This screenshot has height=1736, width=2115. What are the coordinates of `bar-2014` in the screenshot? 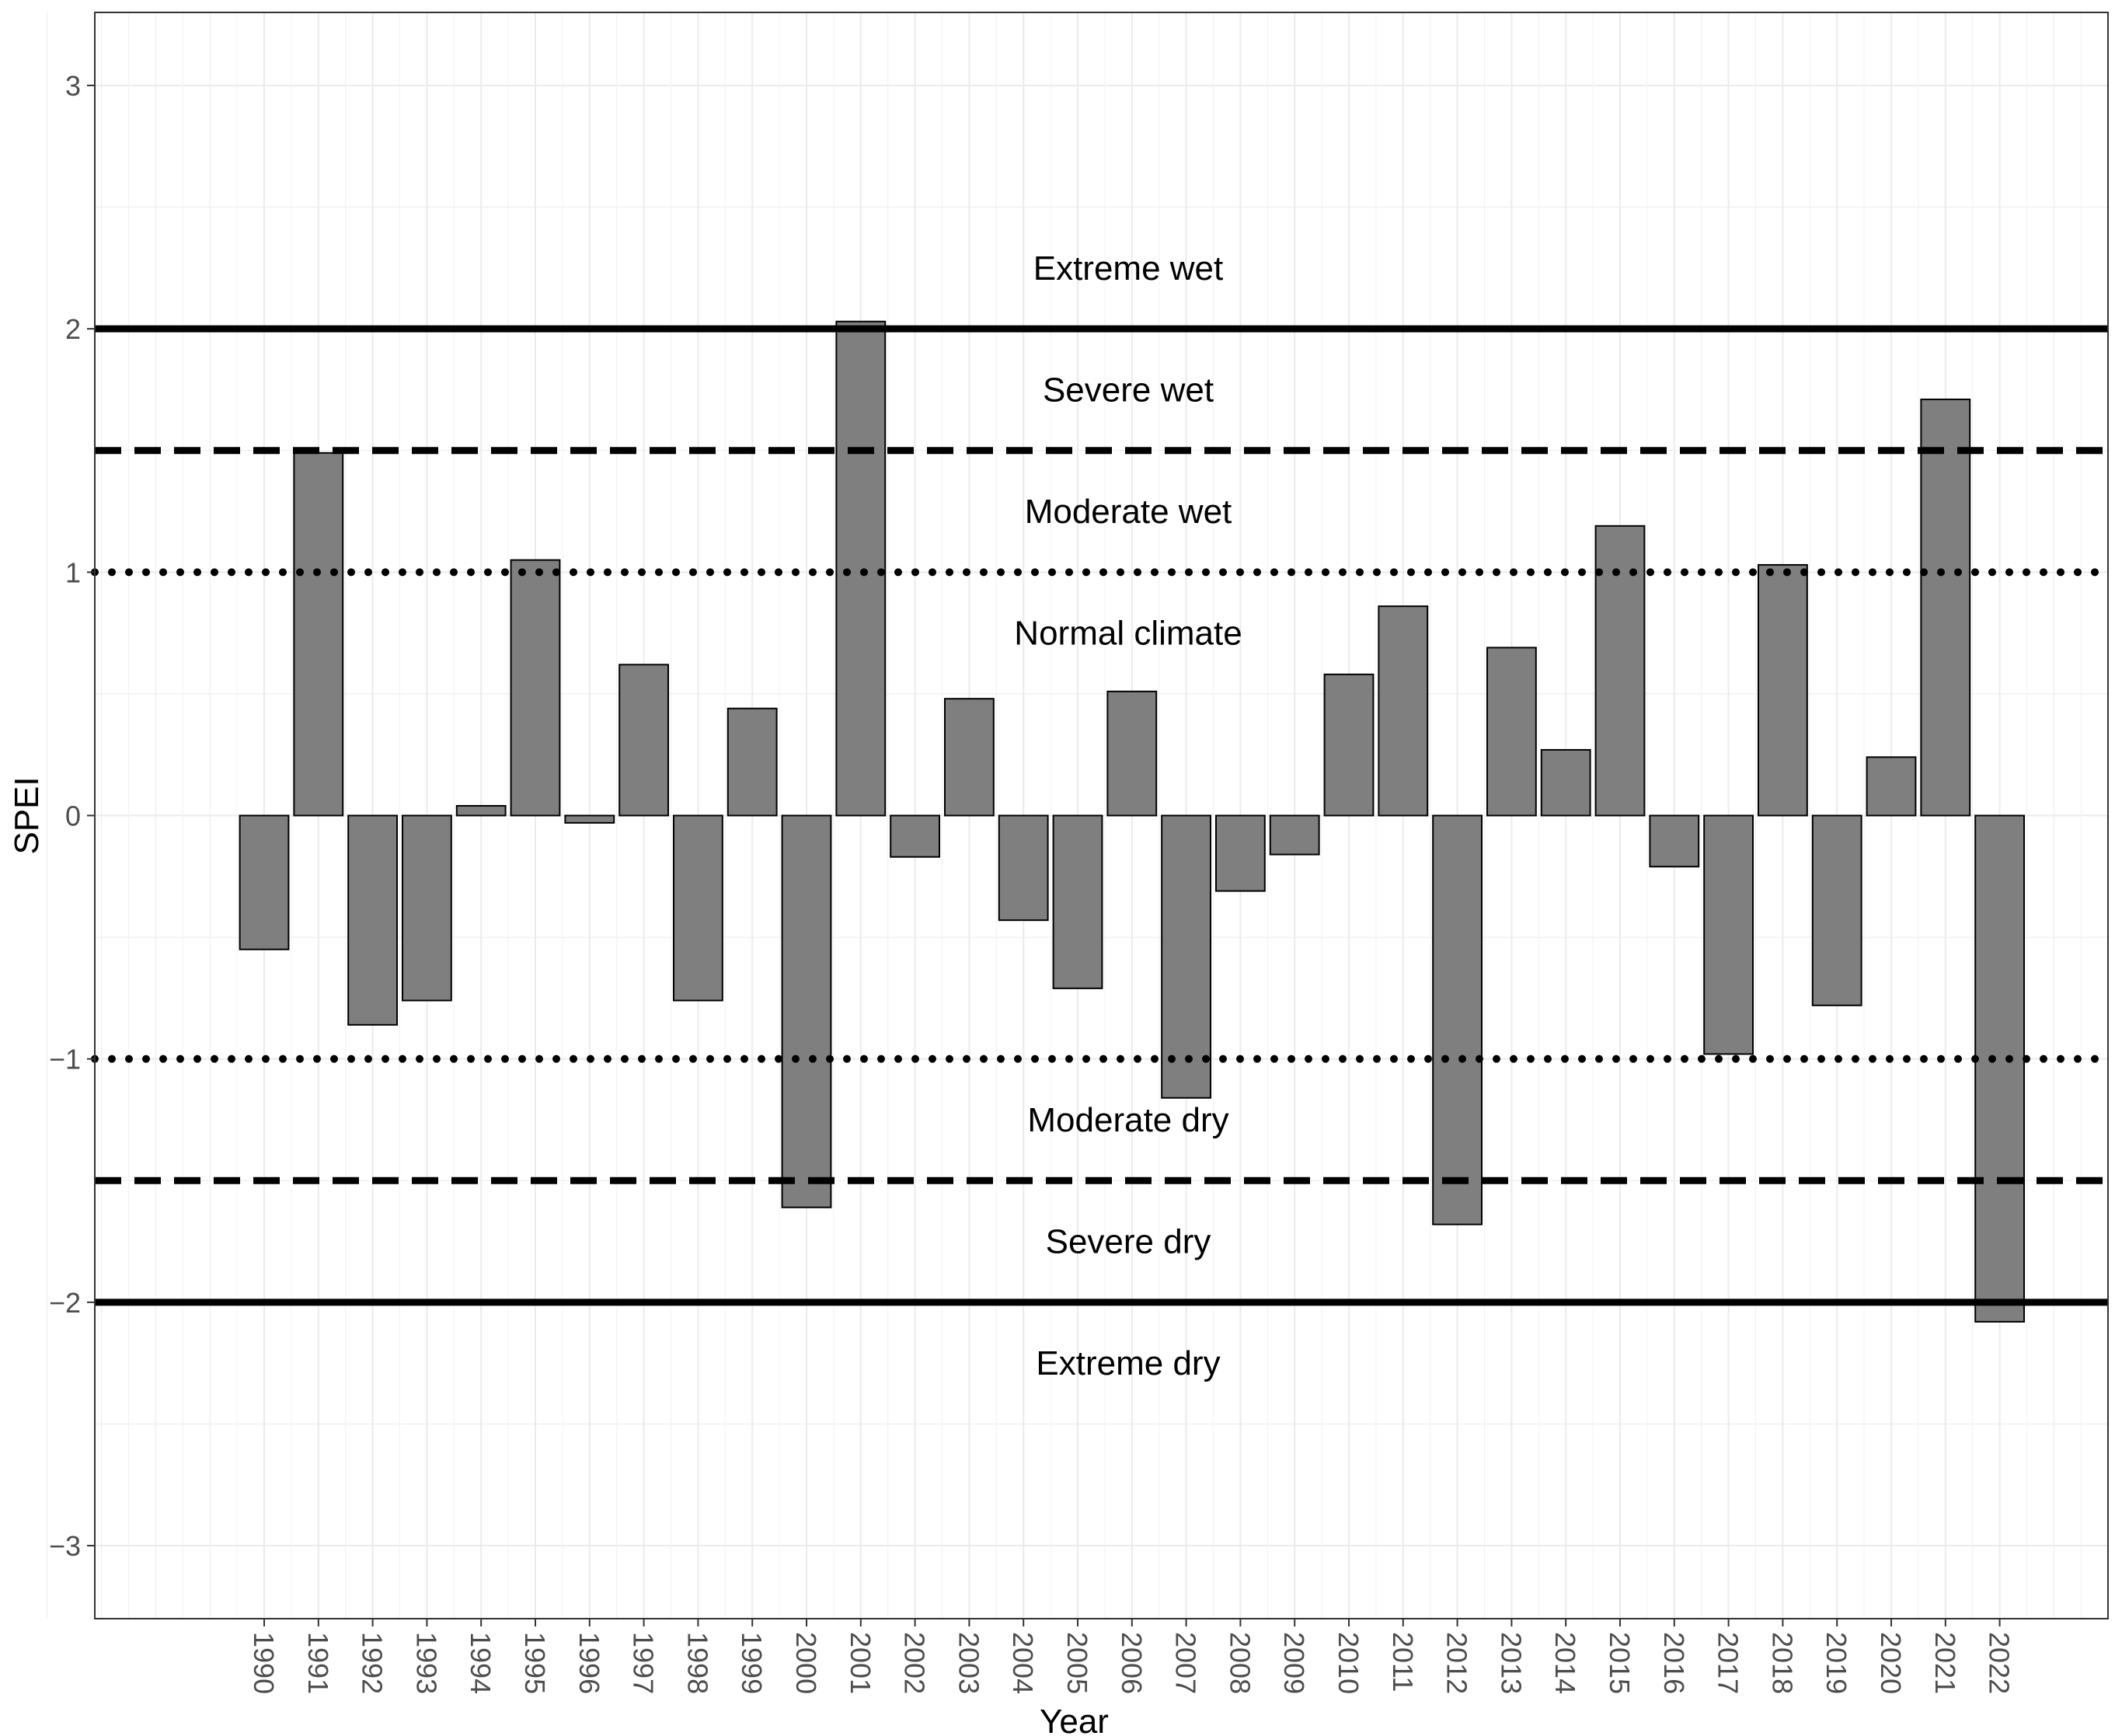 It's located at (1566, 783).